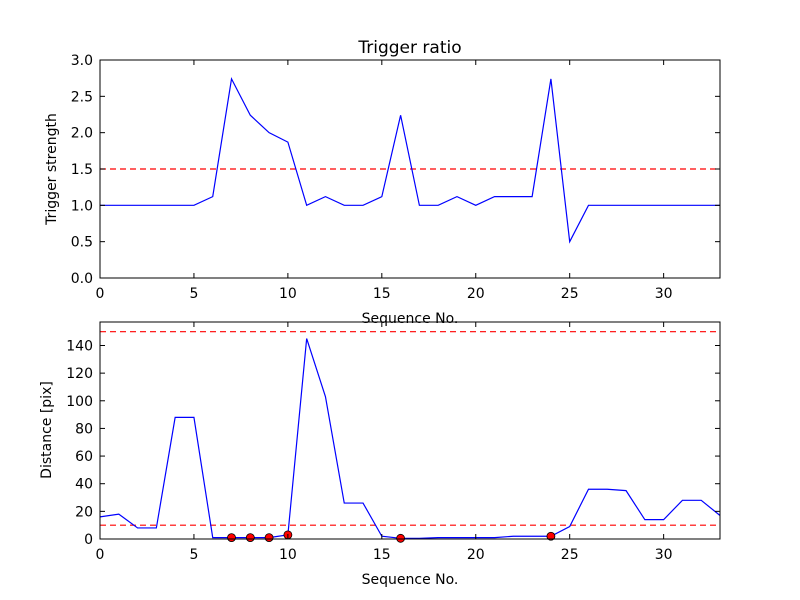  What do you see at coordinates (88, 540) in the screenshot?
I see `y-tick-label: 0` at bounding box center [88, 540].